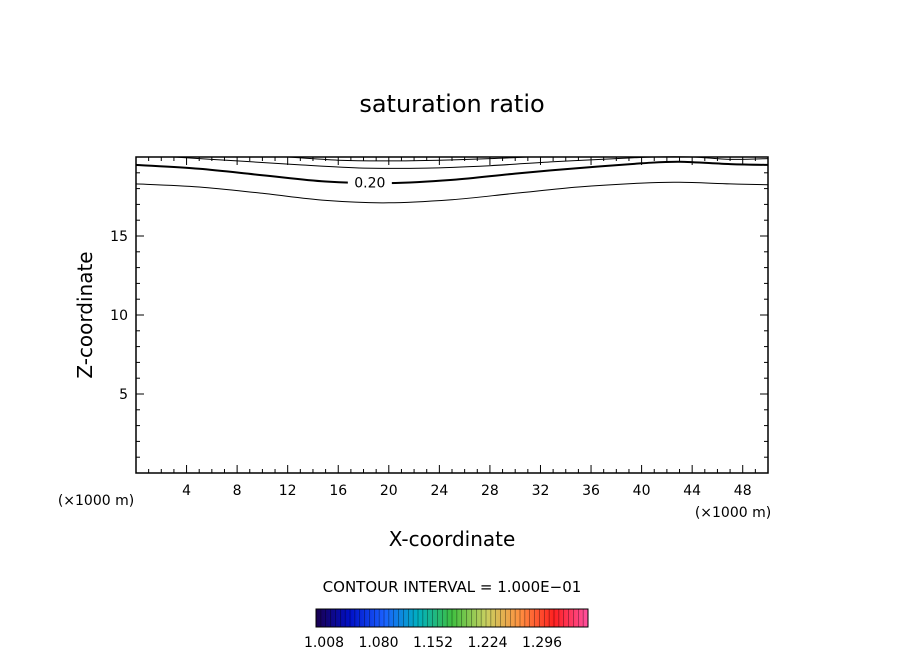 Image resolution: width=904 pixels, height=654 pixels. I want to click on contour-label: 0.20, so click(369, 183).